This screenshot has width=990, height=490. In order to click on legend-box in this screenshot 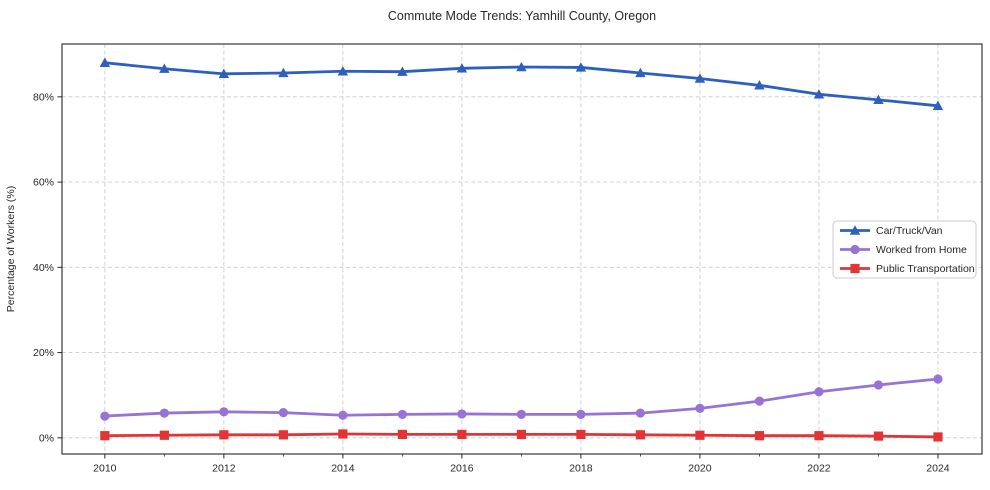, I will do `click(904, 249)`.